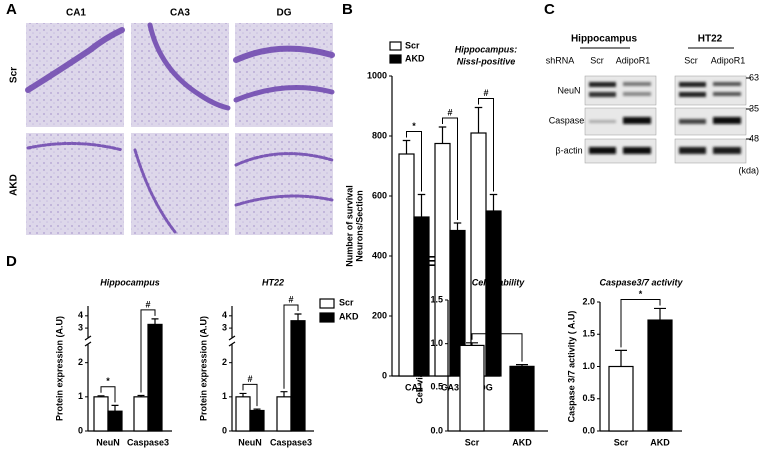 The image size is (760, 449). Describe the element at coordinates (754, 77) in the screenshot. I see `marker-label: 63` at that location.